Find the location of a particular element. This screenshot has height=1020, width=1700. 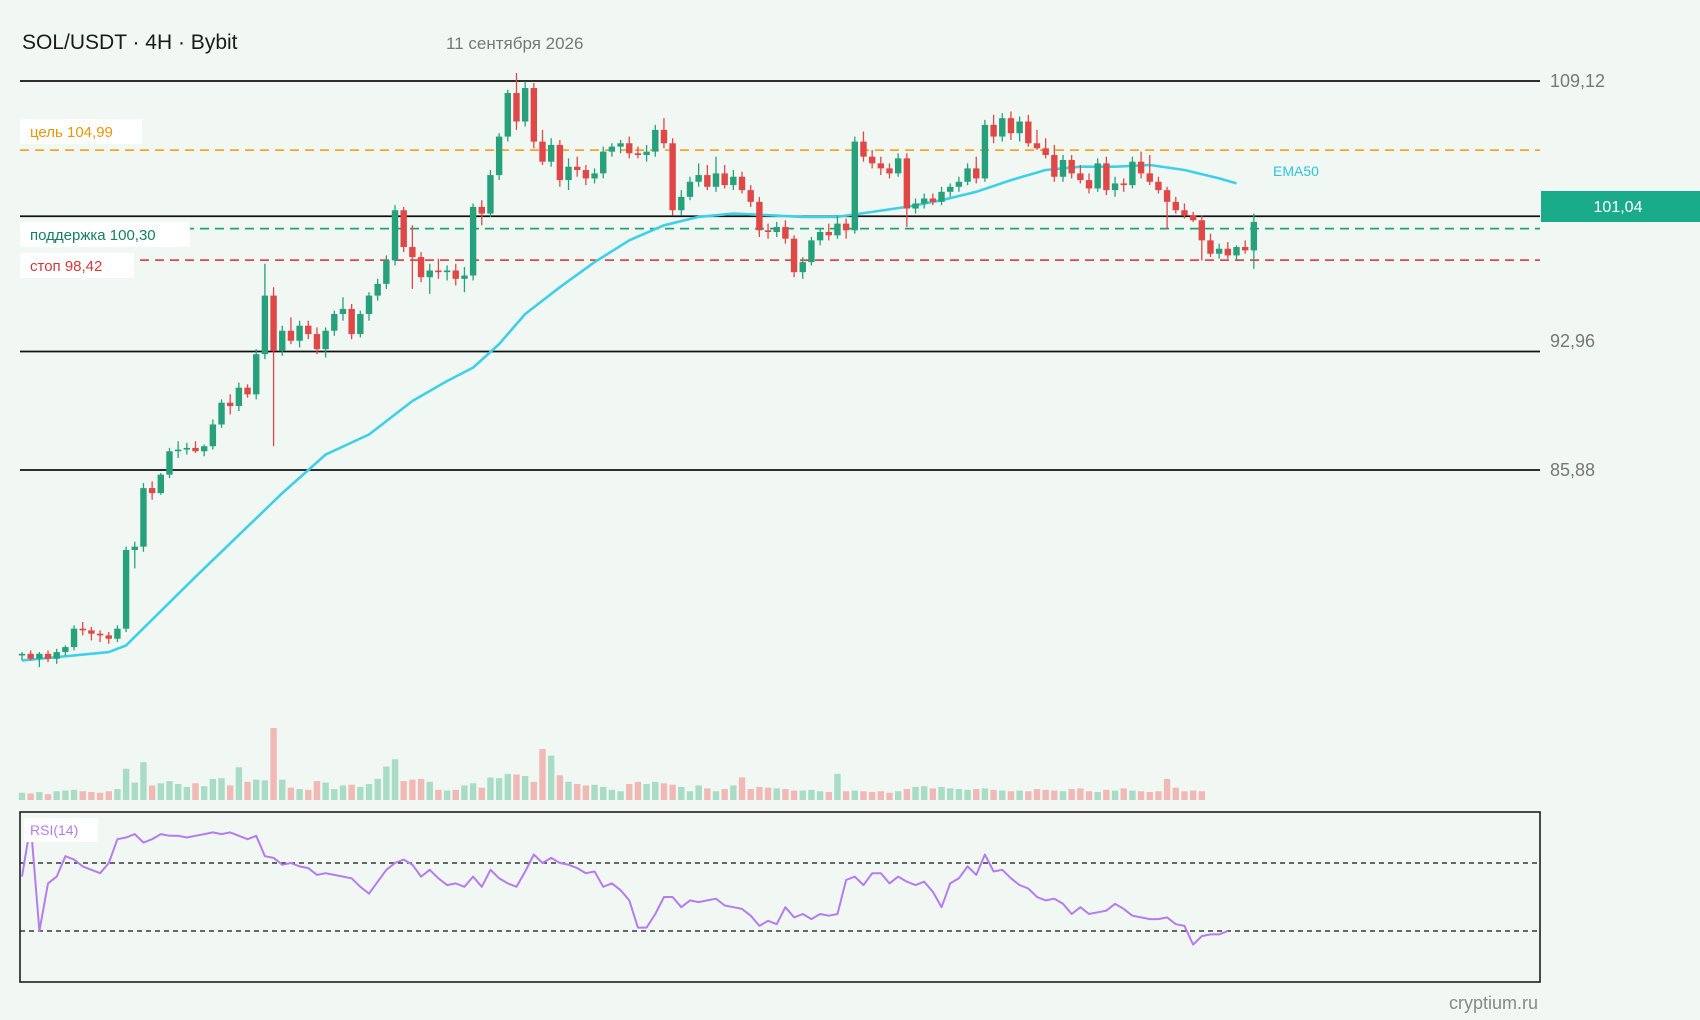

price-axis-label: 92,96 is located at coordinates (1572, 341).